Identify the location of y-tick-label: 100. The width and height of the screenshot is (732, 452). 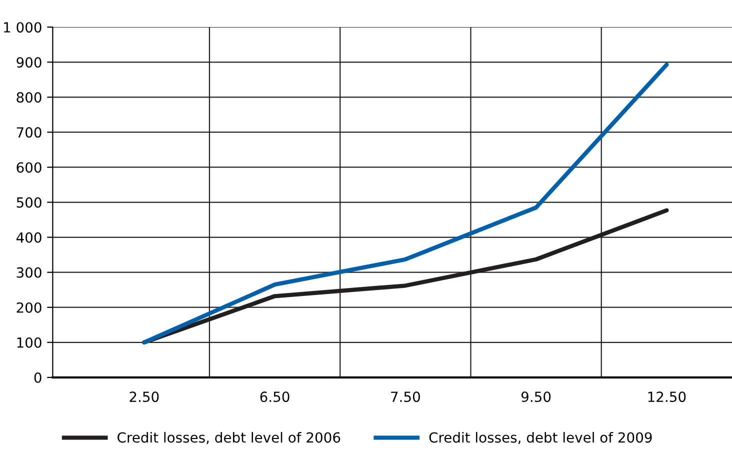
(29, 342).